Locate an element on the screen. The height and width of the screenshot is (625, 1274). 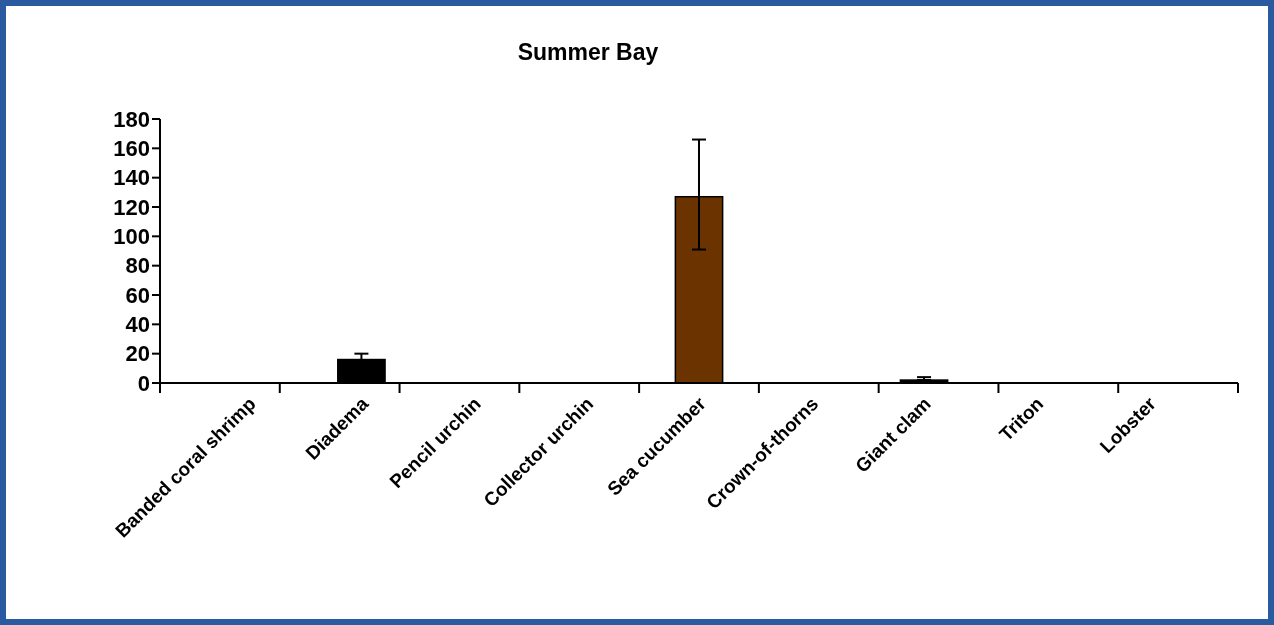
y-tick-label: 180 is located at coordinates (131, 119).